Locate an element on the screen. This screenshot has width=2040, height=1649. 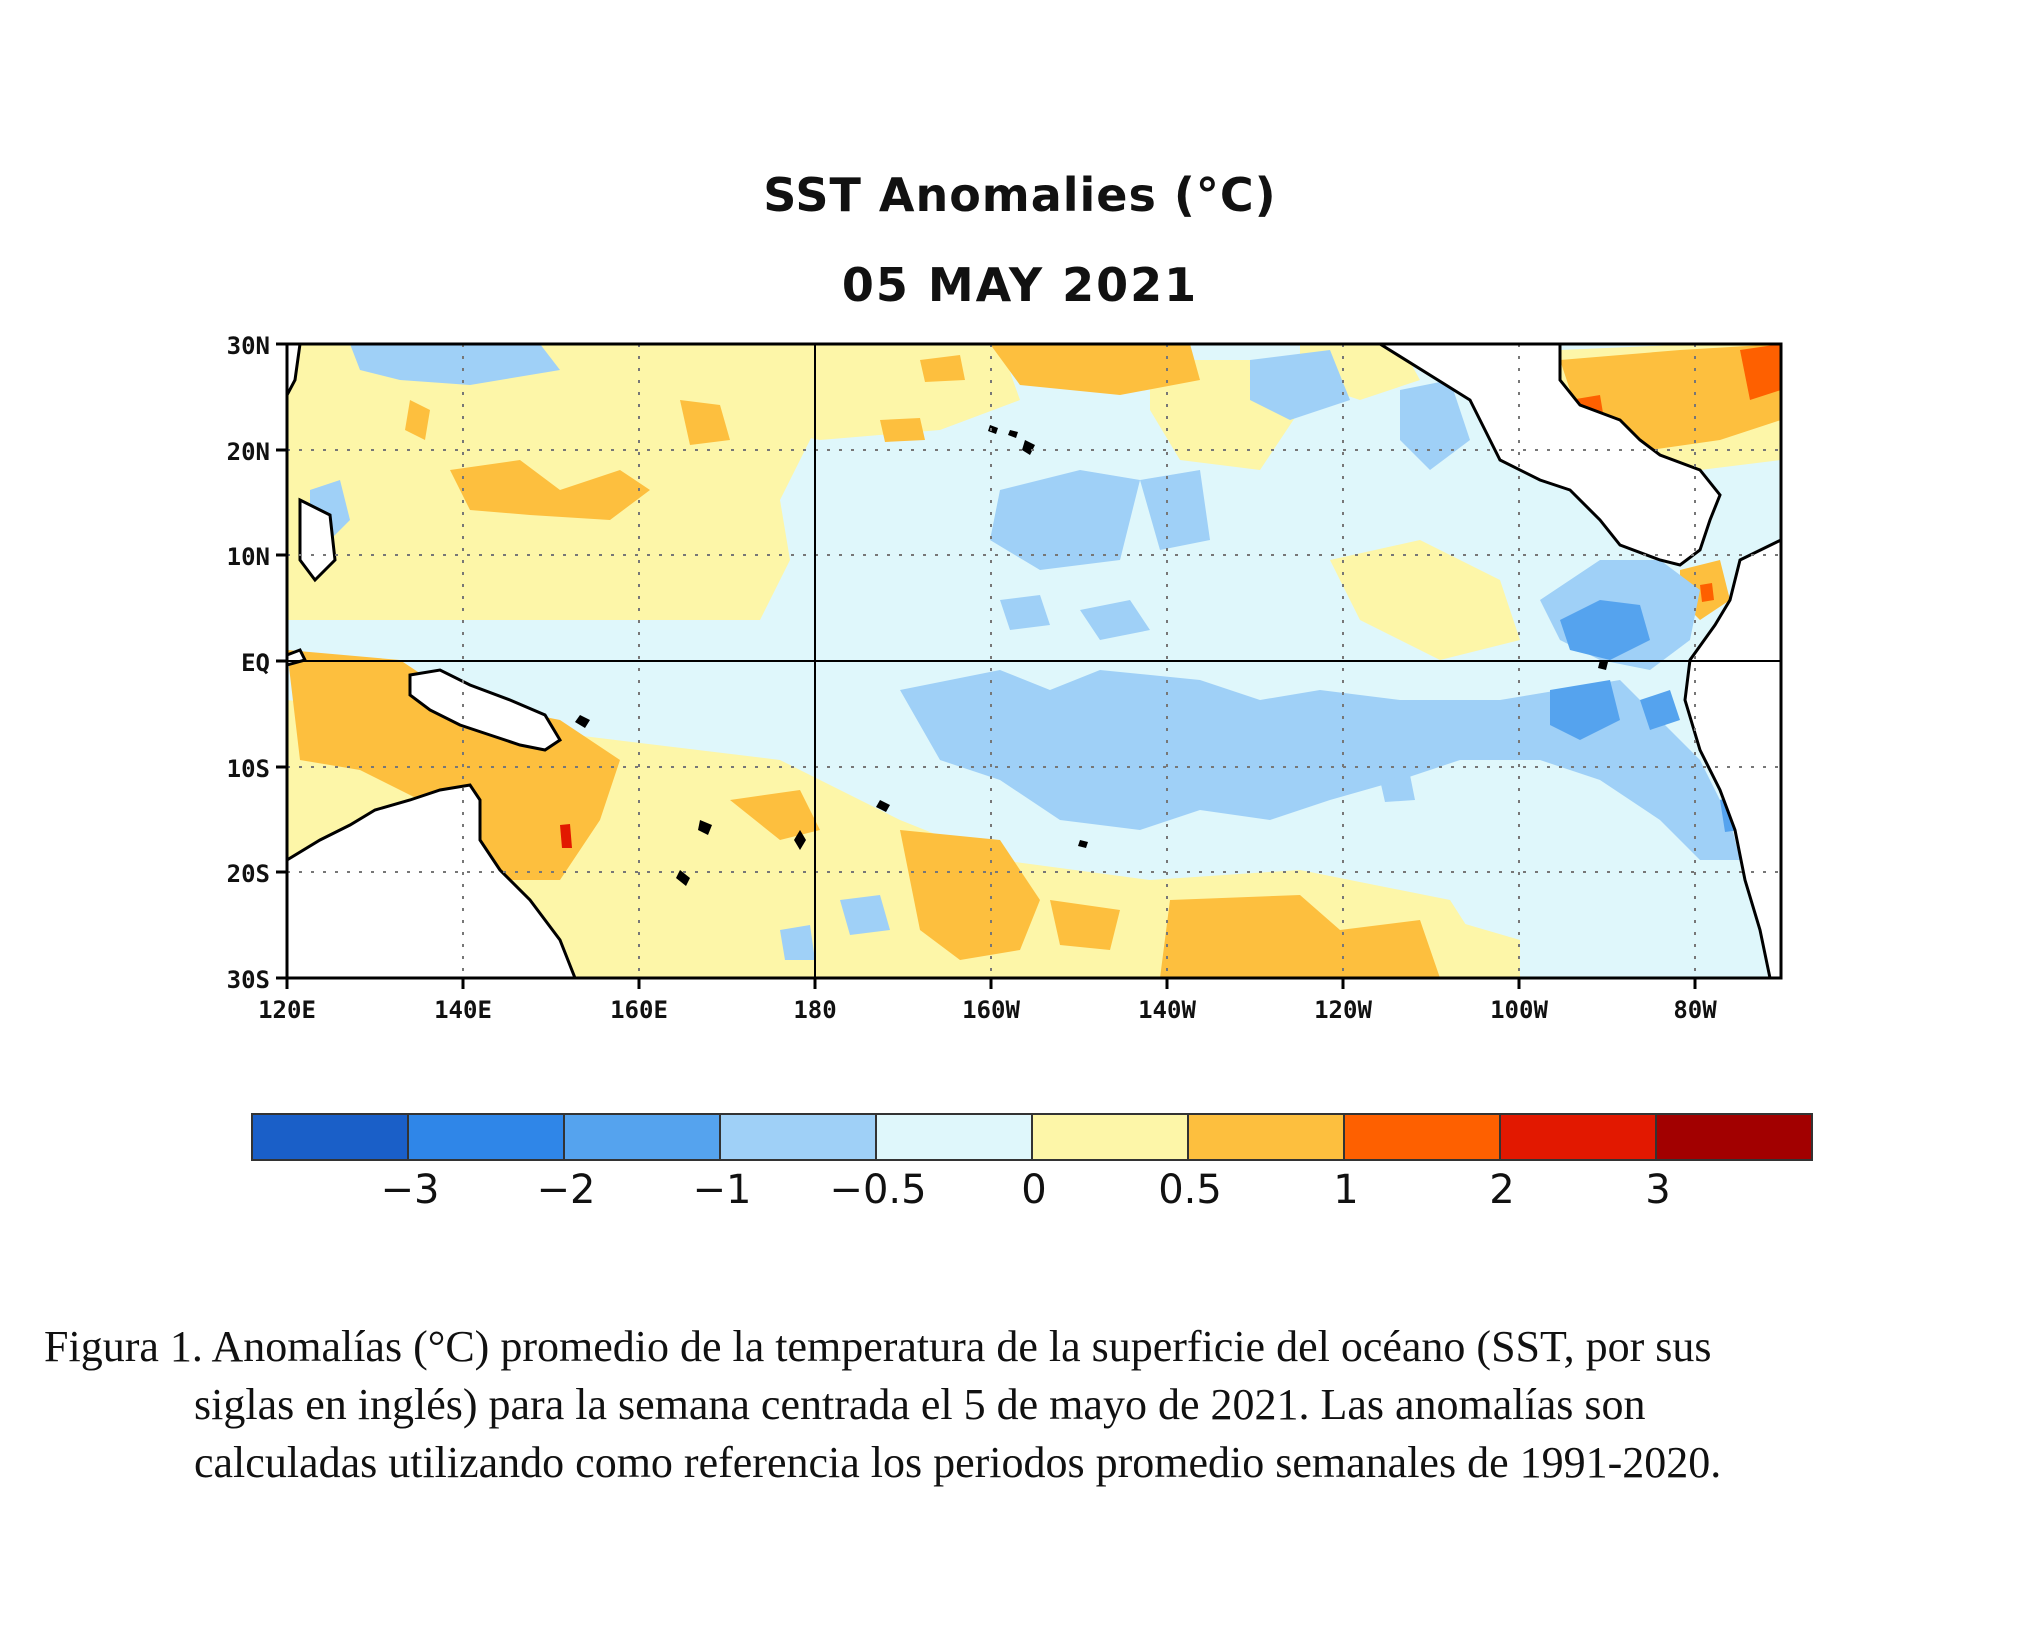
colorbar is located at coordinates (1032, 1137).